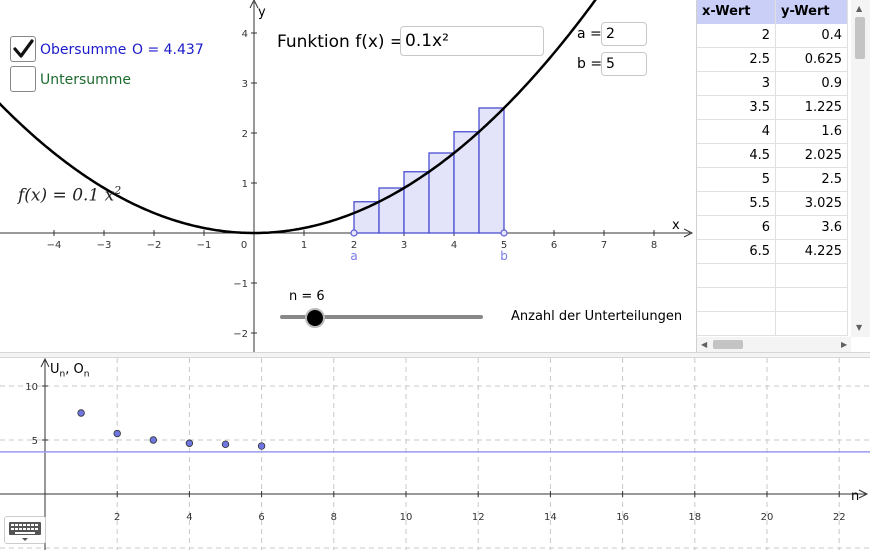 The width and height of the screenshot is (870, 550). What do you see at coordinates (240, 334) in the screenshot?
I see `y-tick-label: −2` at bounding box center [240, 334].